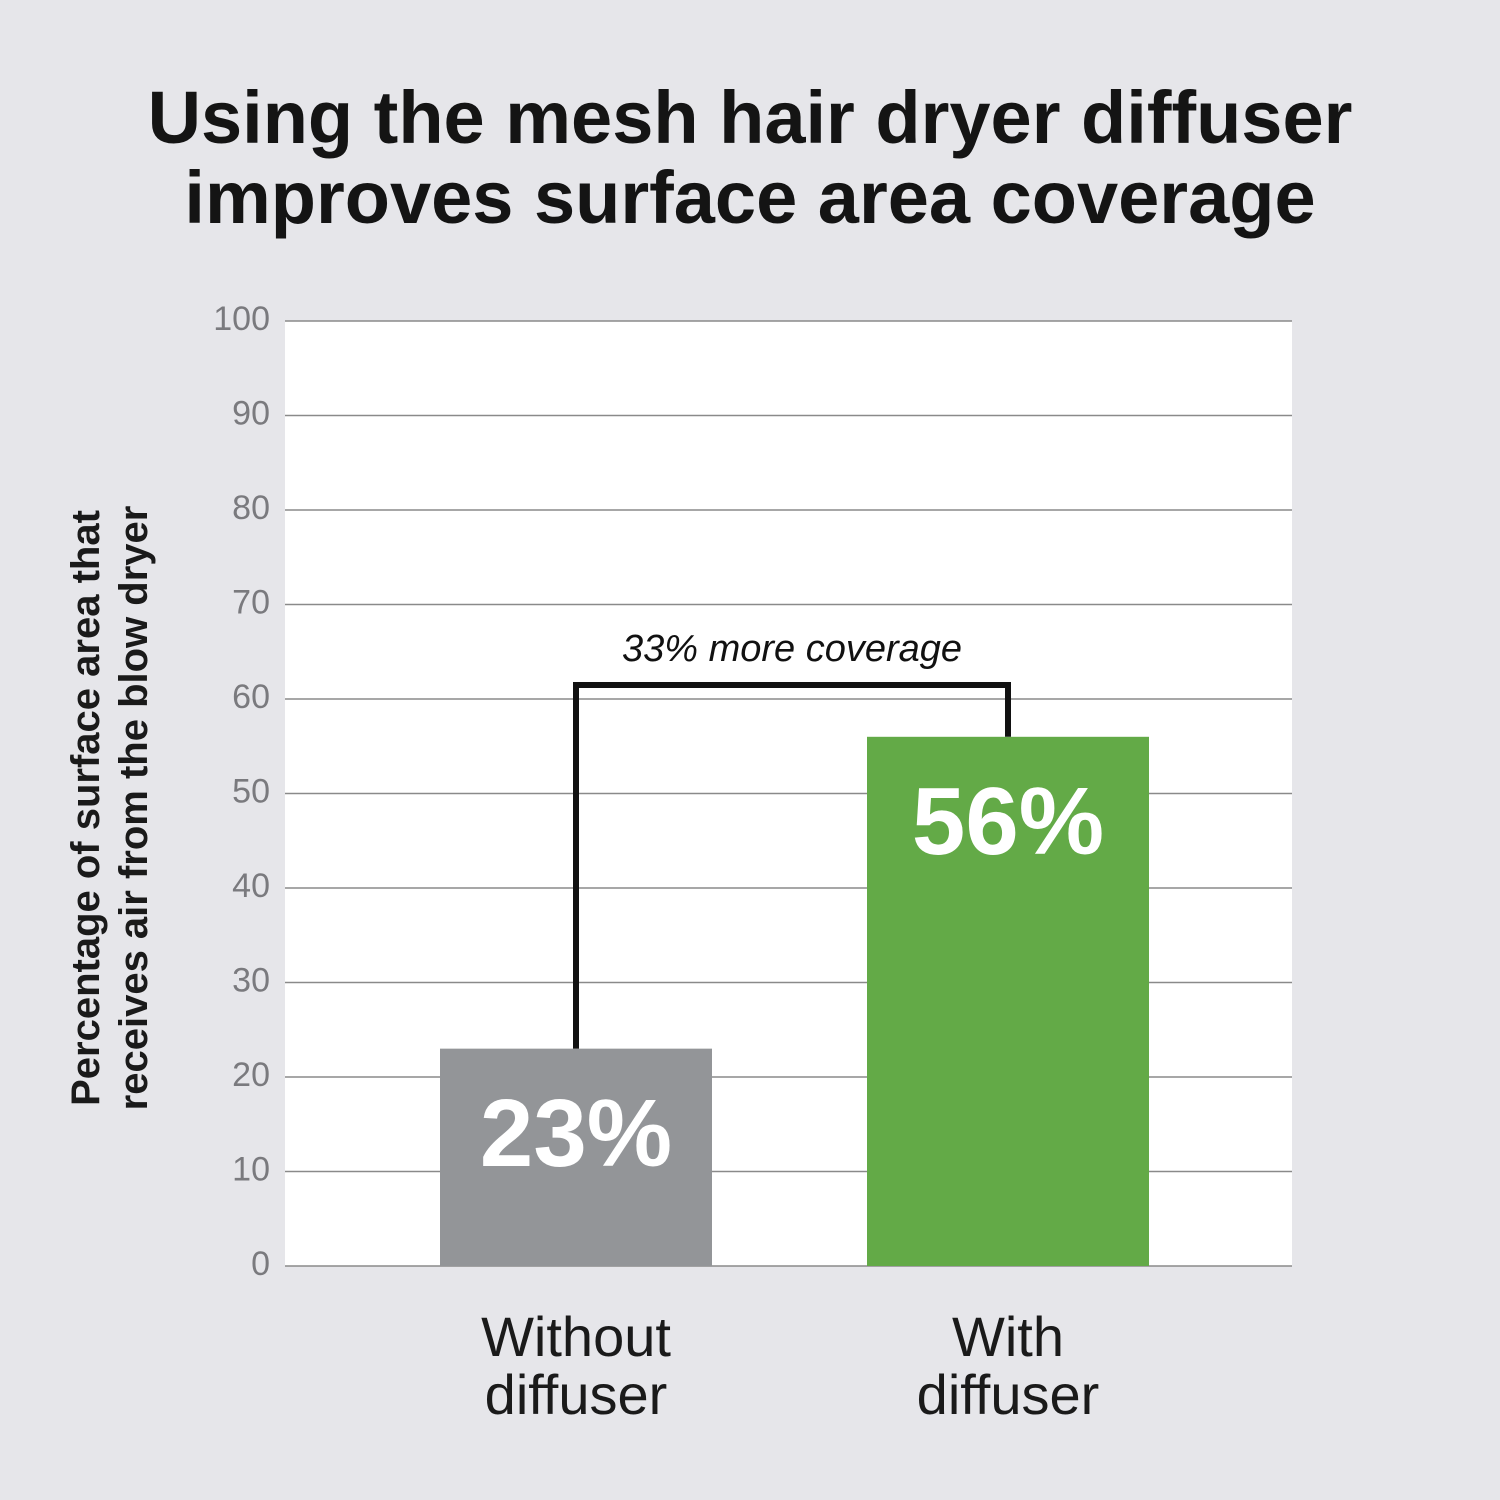  What do you see at coordinates (251, 413) in the screenshot?
I see `y-tick-label: 90` at bounding box center [251, 413].